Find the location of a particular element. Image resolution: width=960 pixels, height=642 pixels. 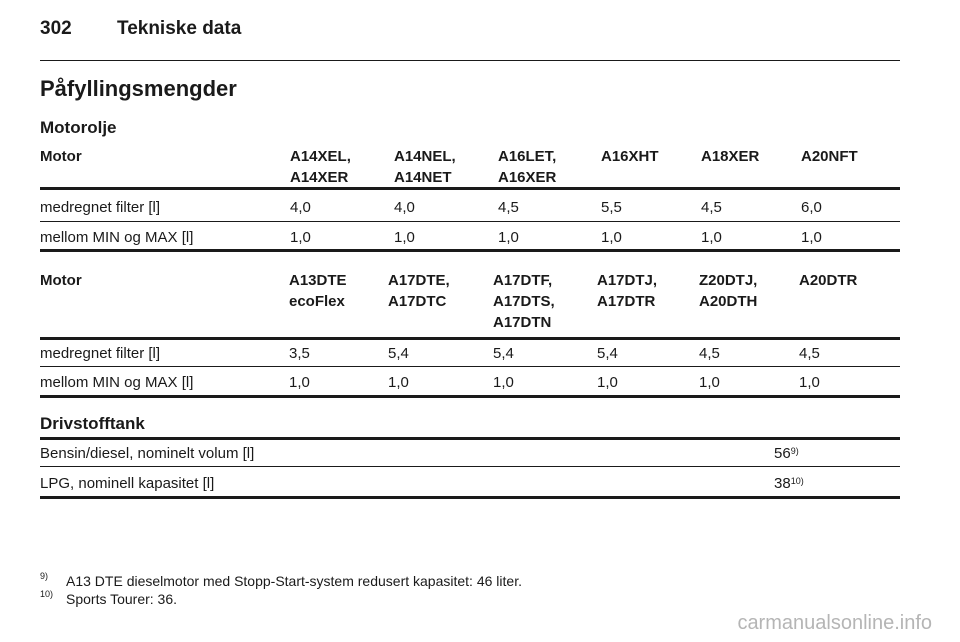

fuel-subtitle: Drivstofftank is located at coordinates (92, 423).